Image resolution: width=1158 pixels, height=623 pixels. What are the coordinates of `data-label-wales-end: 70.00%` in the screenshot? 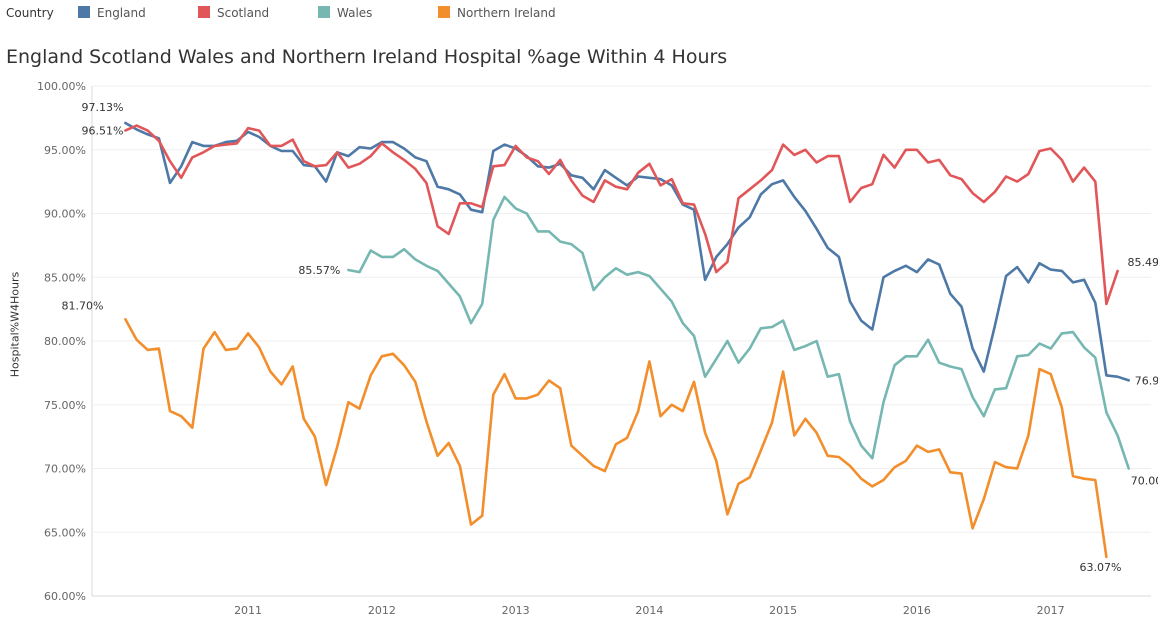 It's located at (1144, 481).